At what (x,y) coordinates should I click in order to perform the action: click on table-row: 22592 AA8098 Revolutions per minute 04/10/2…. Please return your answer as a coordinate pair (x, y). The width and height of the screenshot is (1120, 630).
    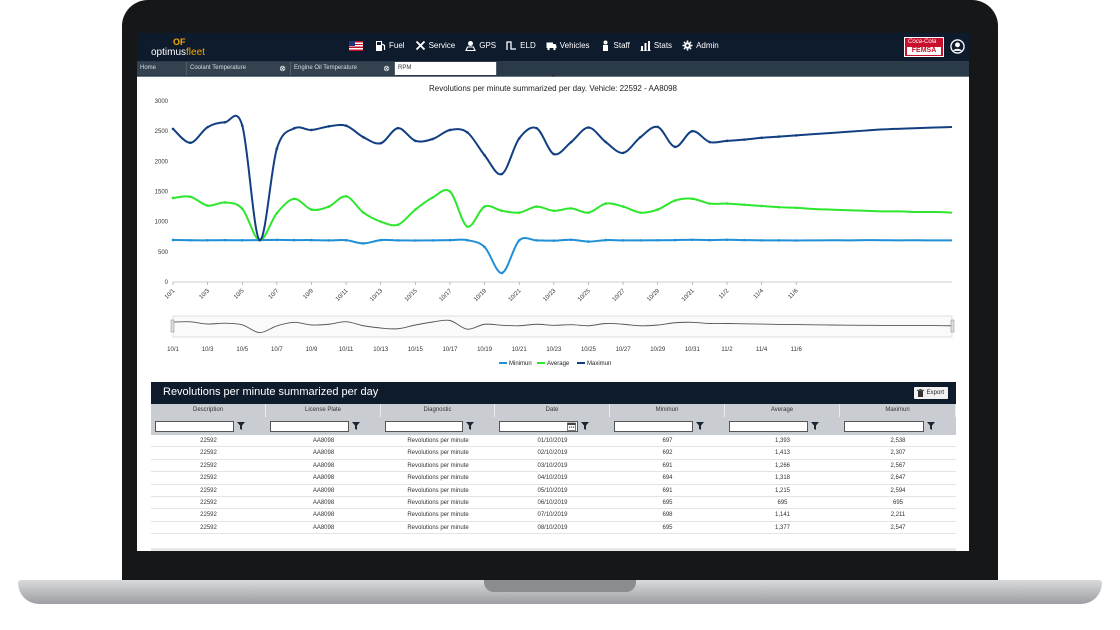
    Looking at the image, I should click on (553, 478).